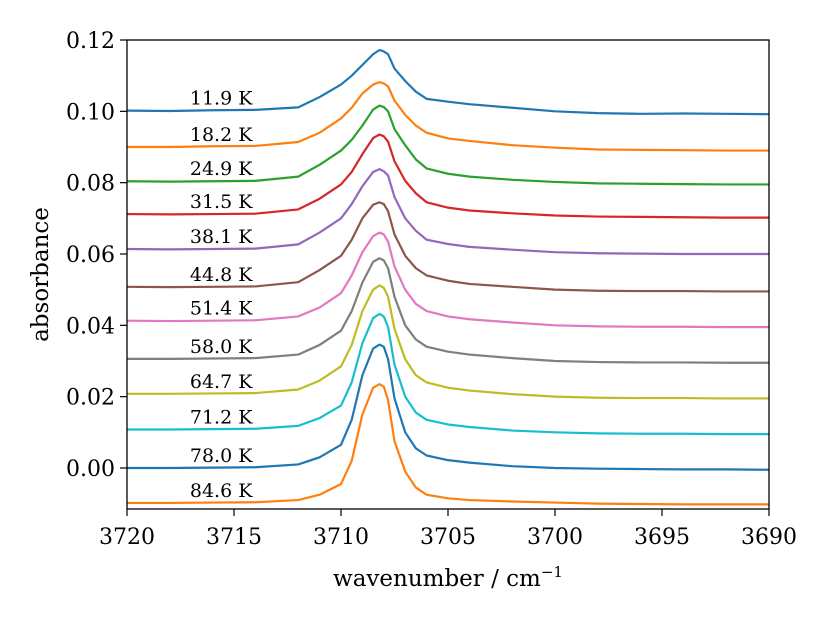  What do you see at coordinates (221, 135) in the screenshot?
I see `series-label-2: 18.2 K` at bounding box center [221, 135].